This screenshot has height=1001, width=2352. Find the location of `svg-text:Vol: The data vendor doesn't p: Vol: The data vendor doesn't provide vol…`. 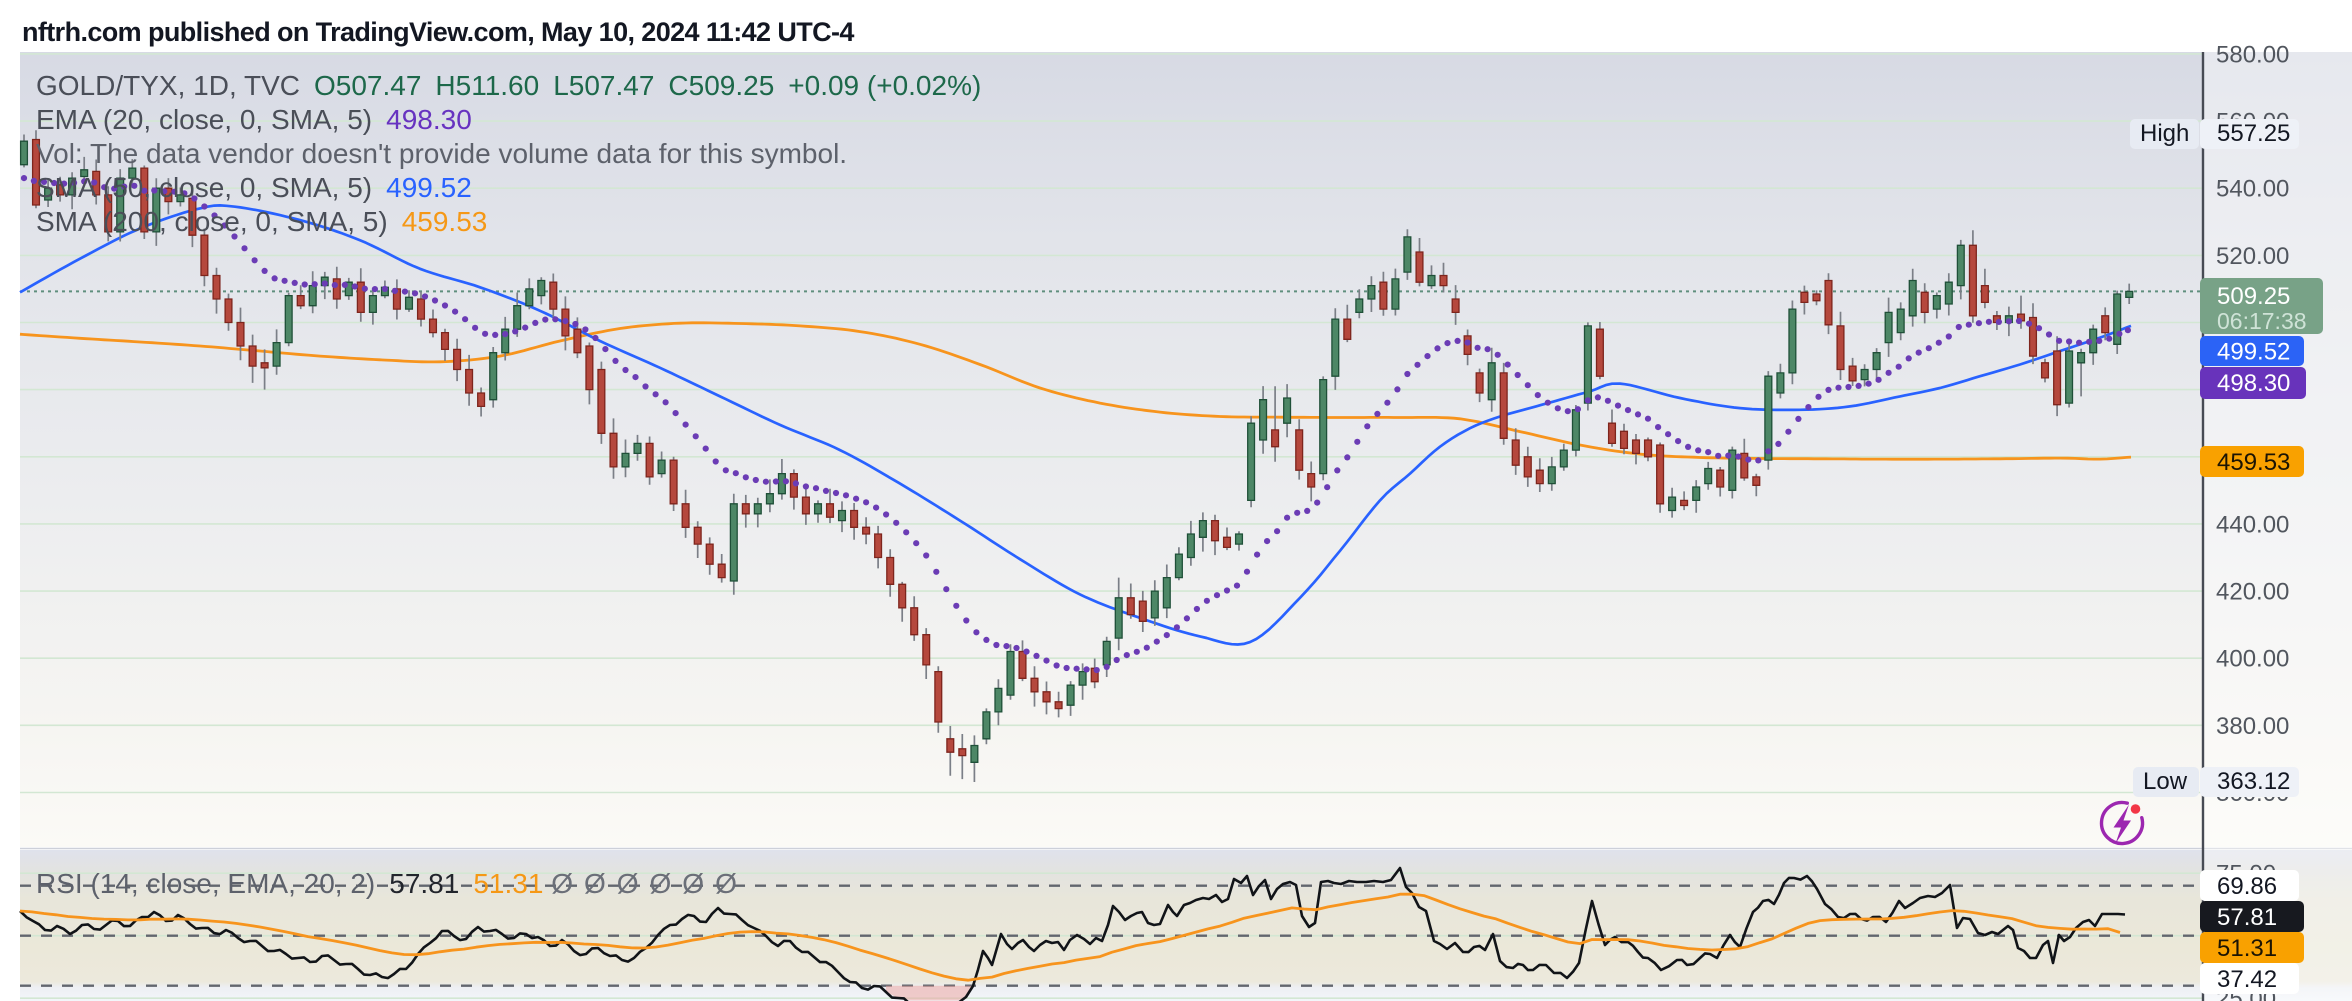

svg-text:Vol: The data vendor doesn't p: Vol: The data vendor doesn't provide vol… is located at coordinates (441, 153).